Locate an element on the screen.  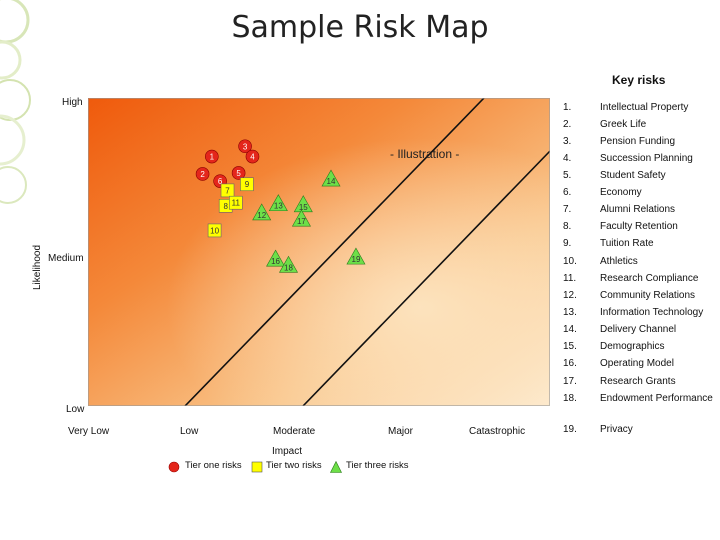
x-category-very-low: Very Low is located at coordinates (89, 431).